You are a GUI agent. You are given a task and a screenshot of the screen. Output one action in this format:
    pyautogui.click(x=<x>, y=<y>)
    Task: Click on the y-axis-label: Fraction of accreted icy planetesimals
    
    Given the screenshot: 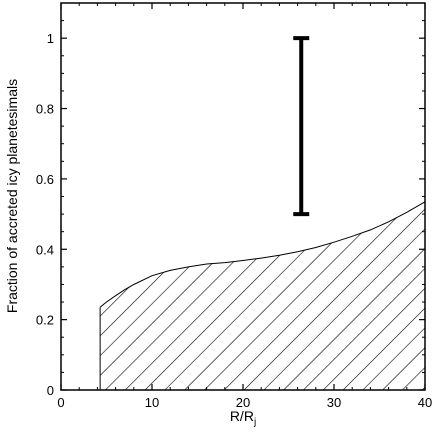 What is the action you would take?
    pyautogui.click(x=12, y=196)
    